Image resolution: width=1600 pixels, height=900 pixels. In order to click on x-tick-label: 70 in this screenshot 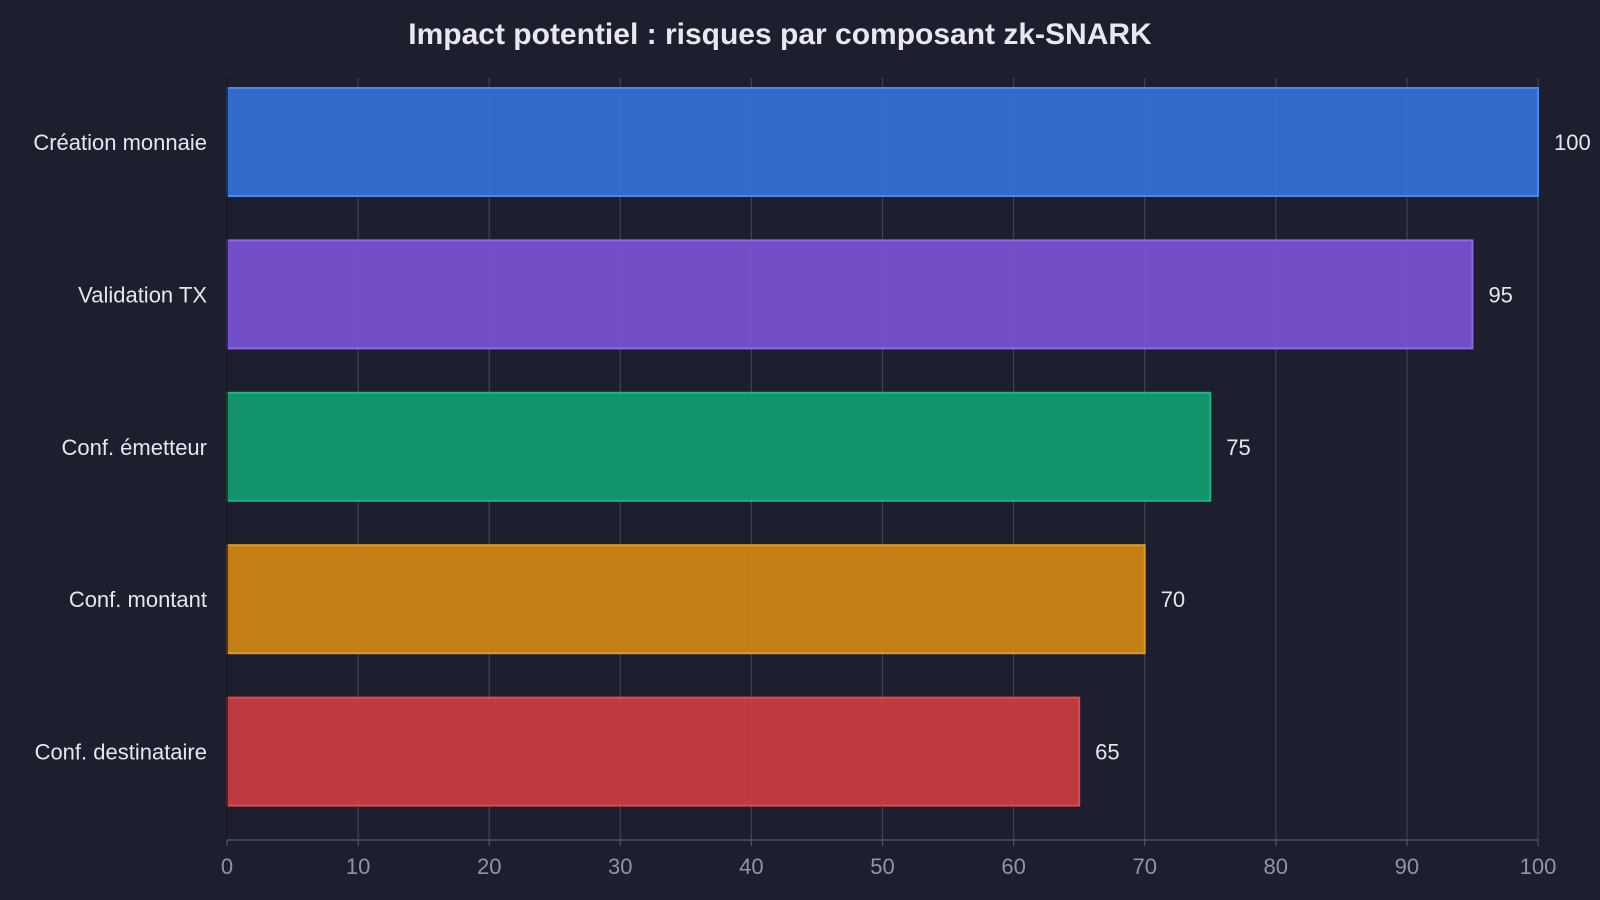, I will do `click(1144, 866)`.